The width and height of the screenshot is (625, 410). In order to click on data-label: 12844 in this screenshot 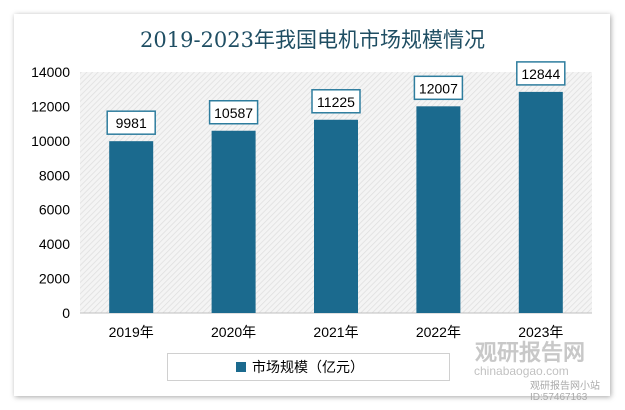, I will do `click(540, 74)`.